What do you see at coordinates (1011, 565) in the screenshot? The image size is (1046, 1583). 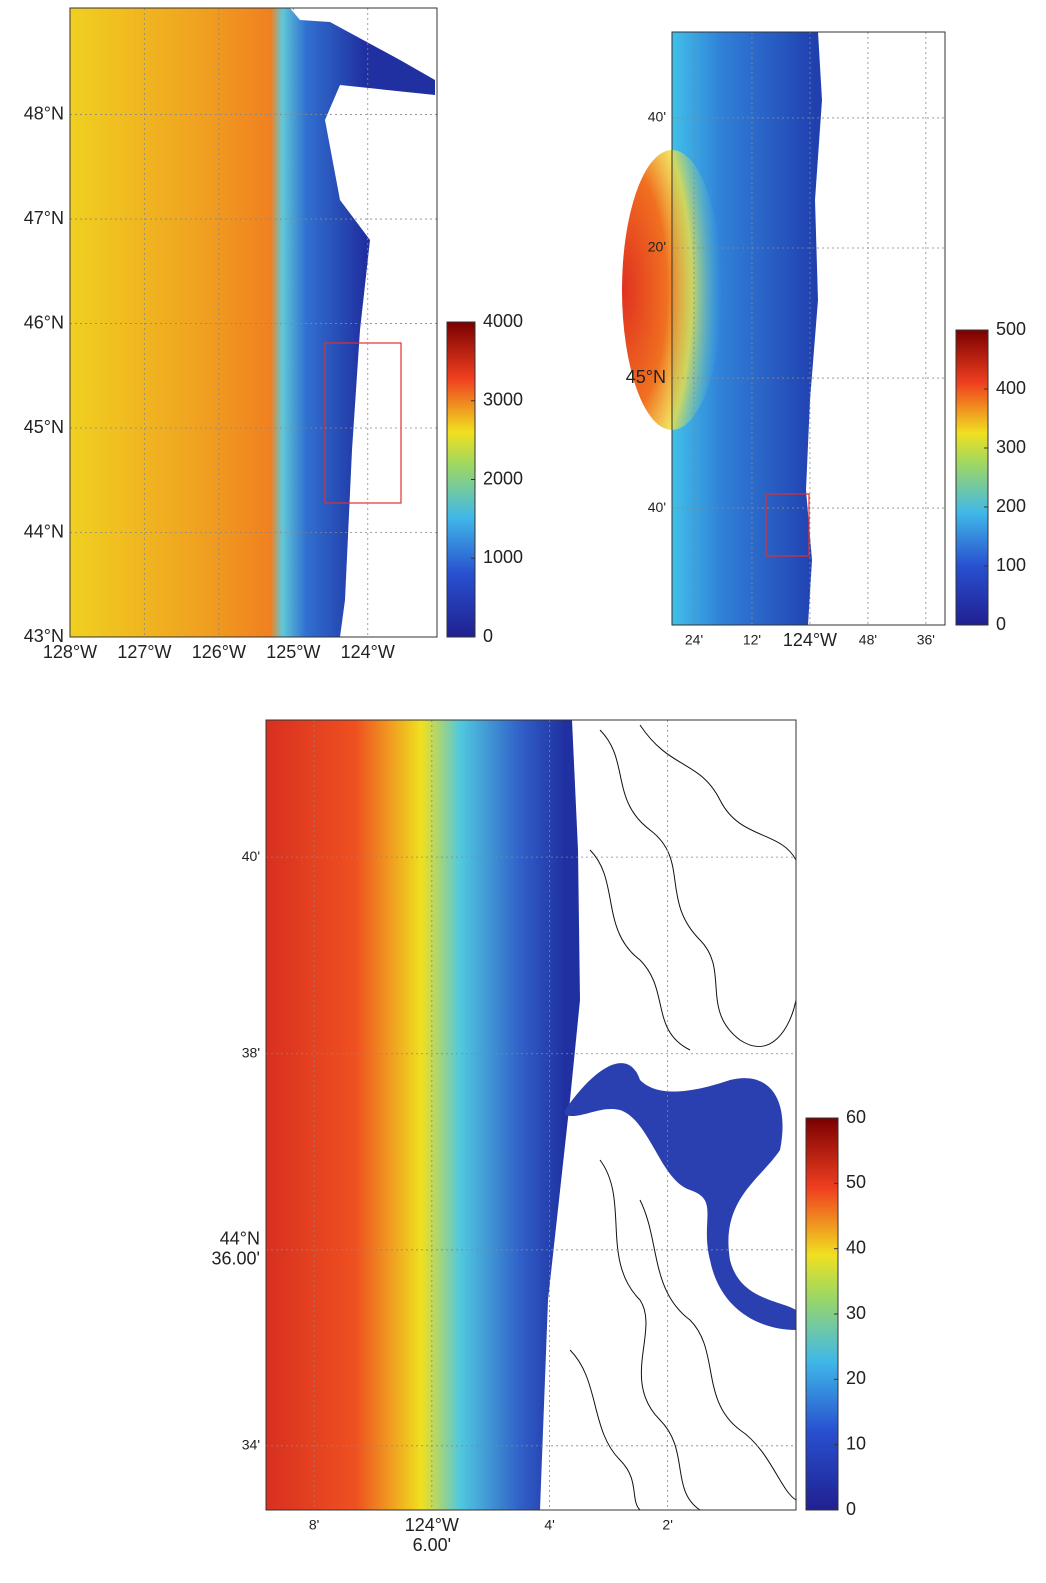 I see `colorbar-tick-label: 100` at bounding box center [1011, 565].